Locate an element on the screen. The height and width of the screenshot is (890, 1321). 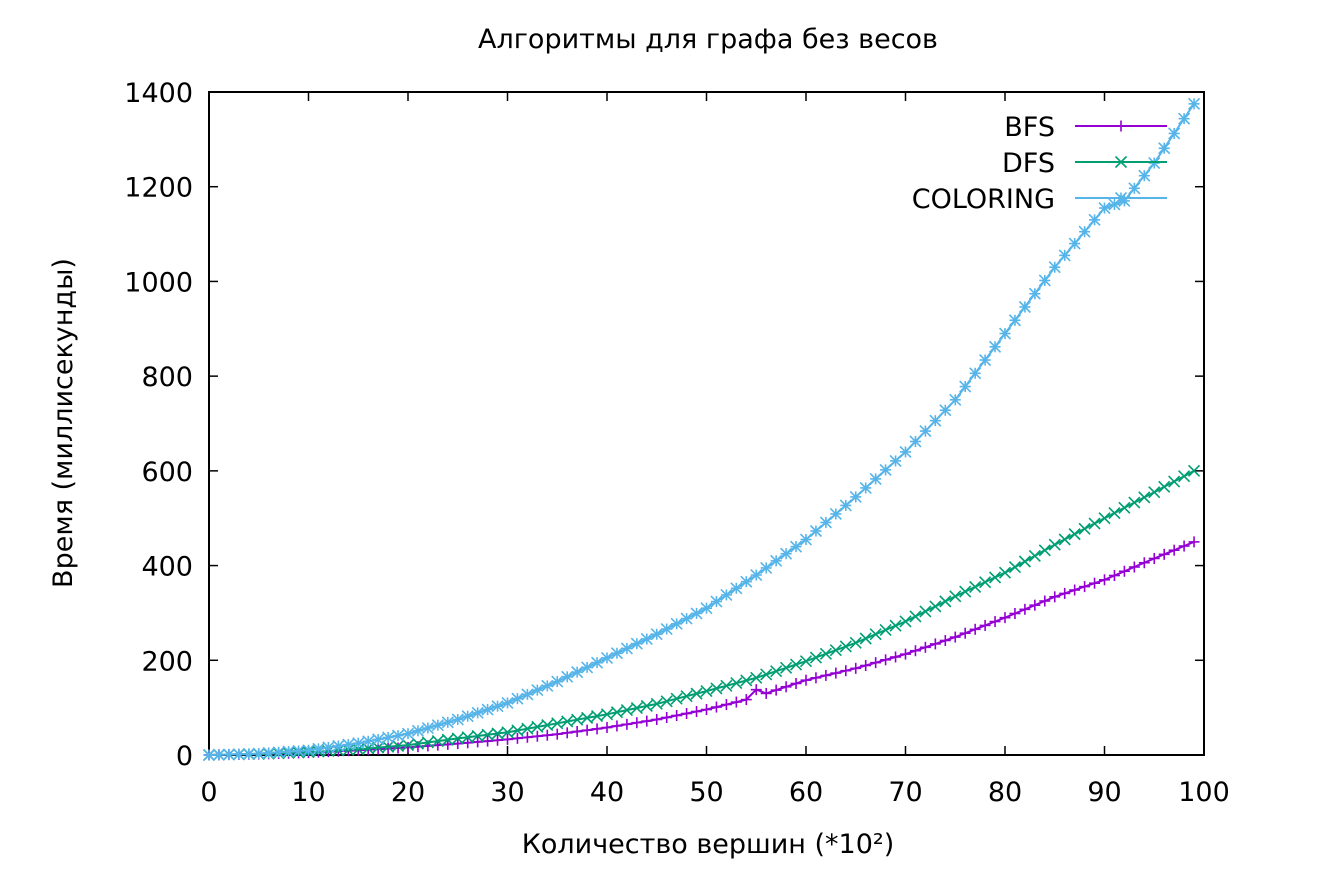
legend: BFS DFS COLORING is located at coordinates (1039, 163).